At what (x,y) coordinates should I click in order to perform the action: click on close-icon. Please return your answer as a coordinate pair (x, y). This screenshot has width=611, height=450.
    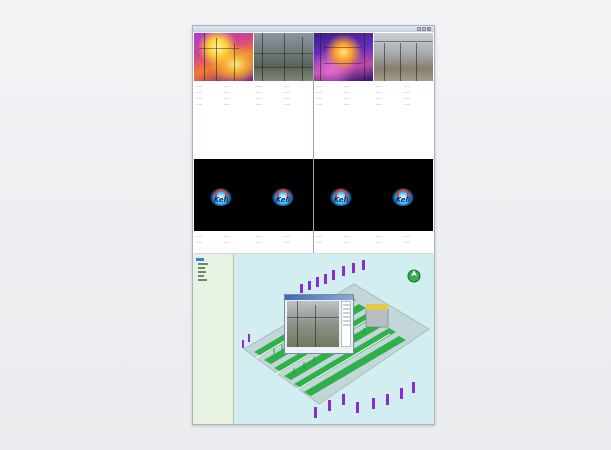
    Looking at the image, I should click on (429, 29).